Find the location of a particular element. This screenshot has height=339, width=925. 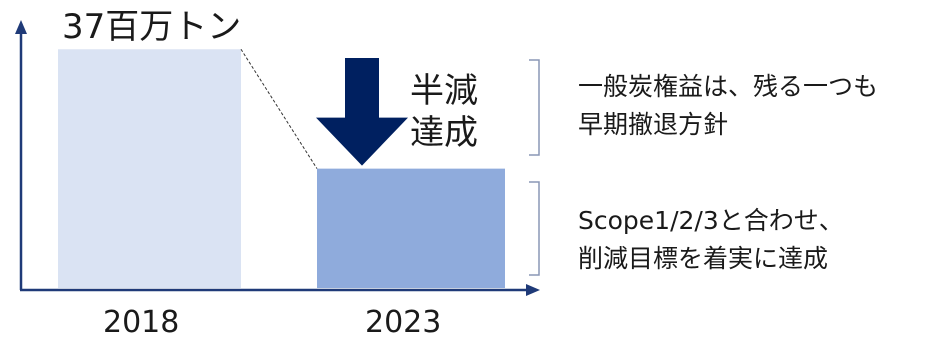

x-tick-label: 2018 is located at coordinates (141, 322).